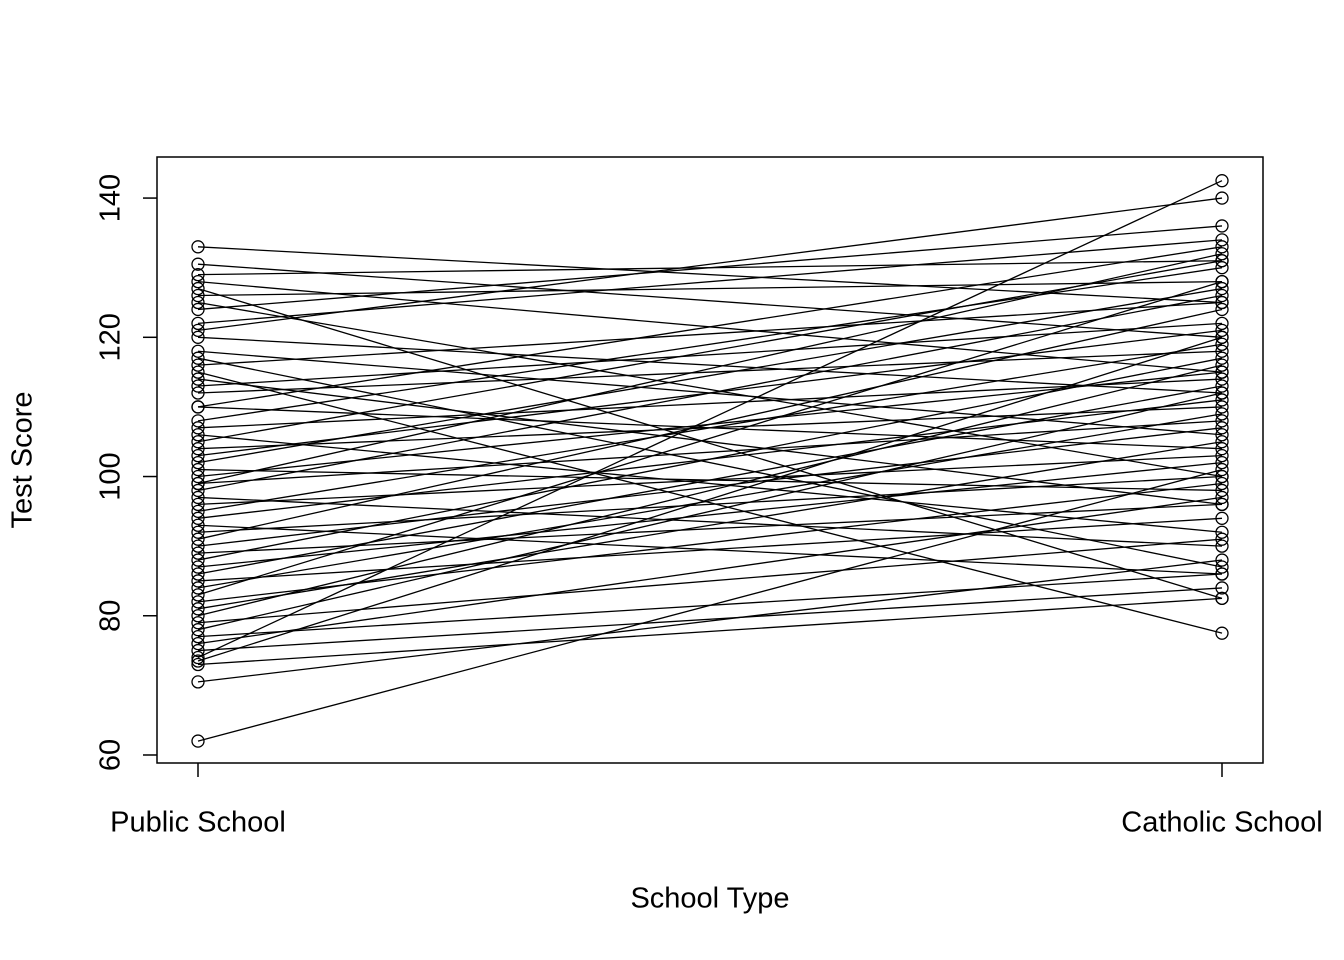  What do you see at coordinates (111, 198) in the screenshot?
I see `y-tick-label: 140` at bounding box center [111, 198].